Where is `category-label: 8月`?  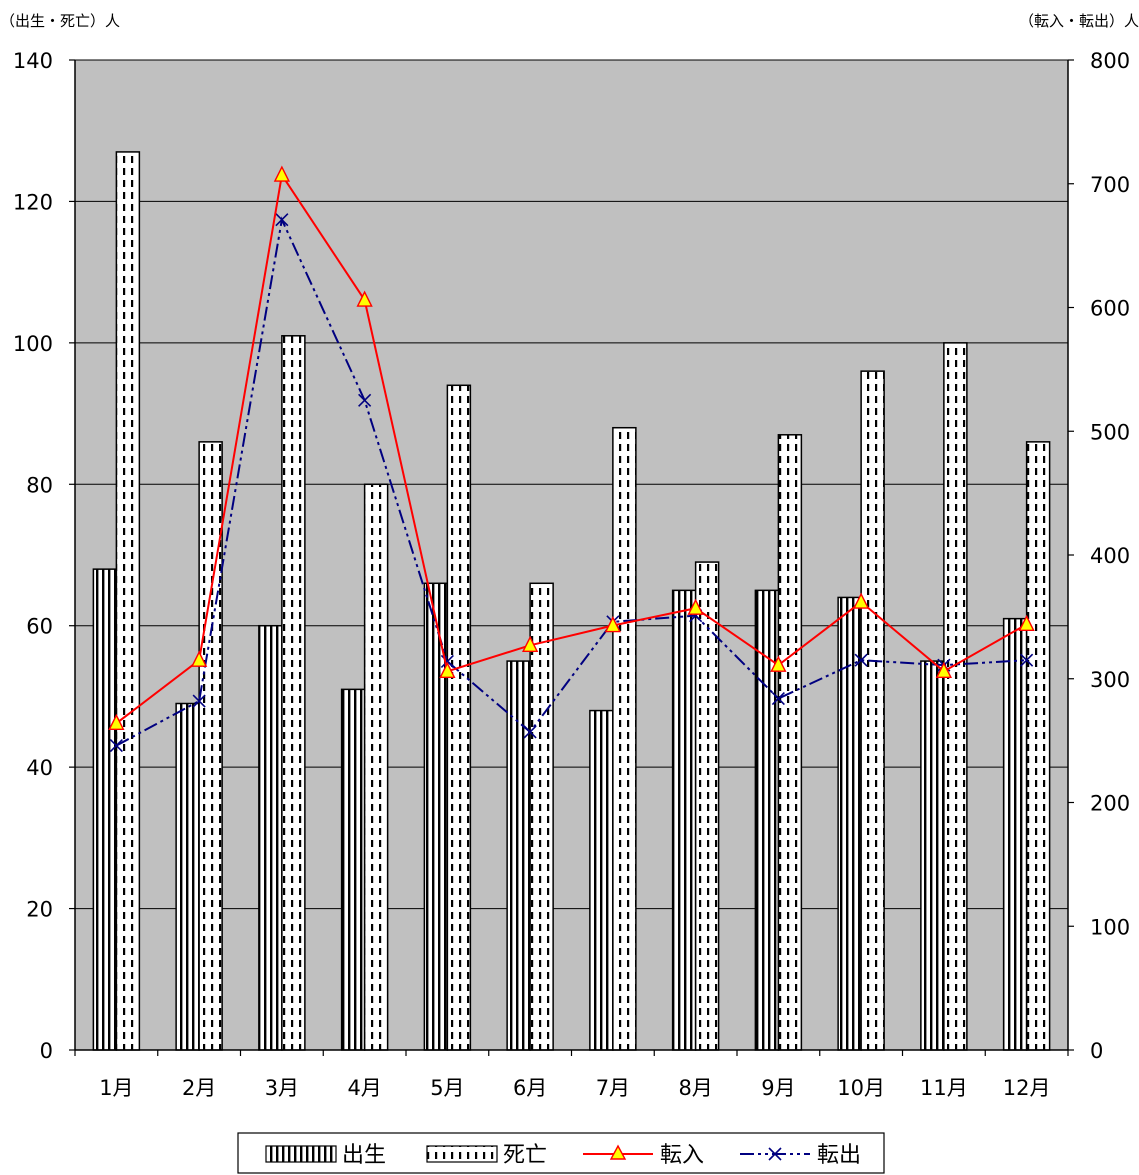
category-label: 8月 is located at coordinates (695, 1088).